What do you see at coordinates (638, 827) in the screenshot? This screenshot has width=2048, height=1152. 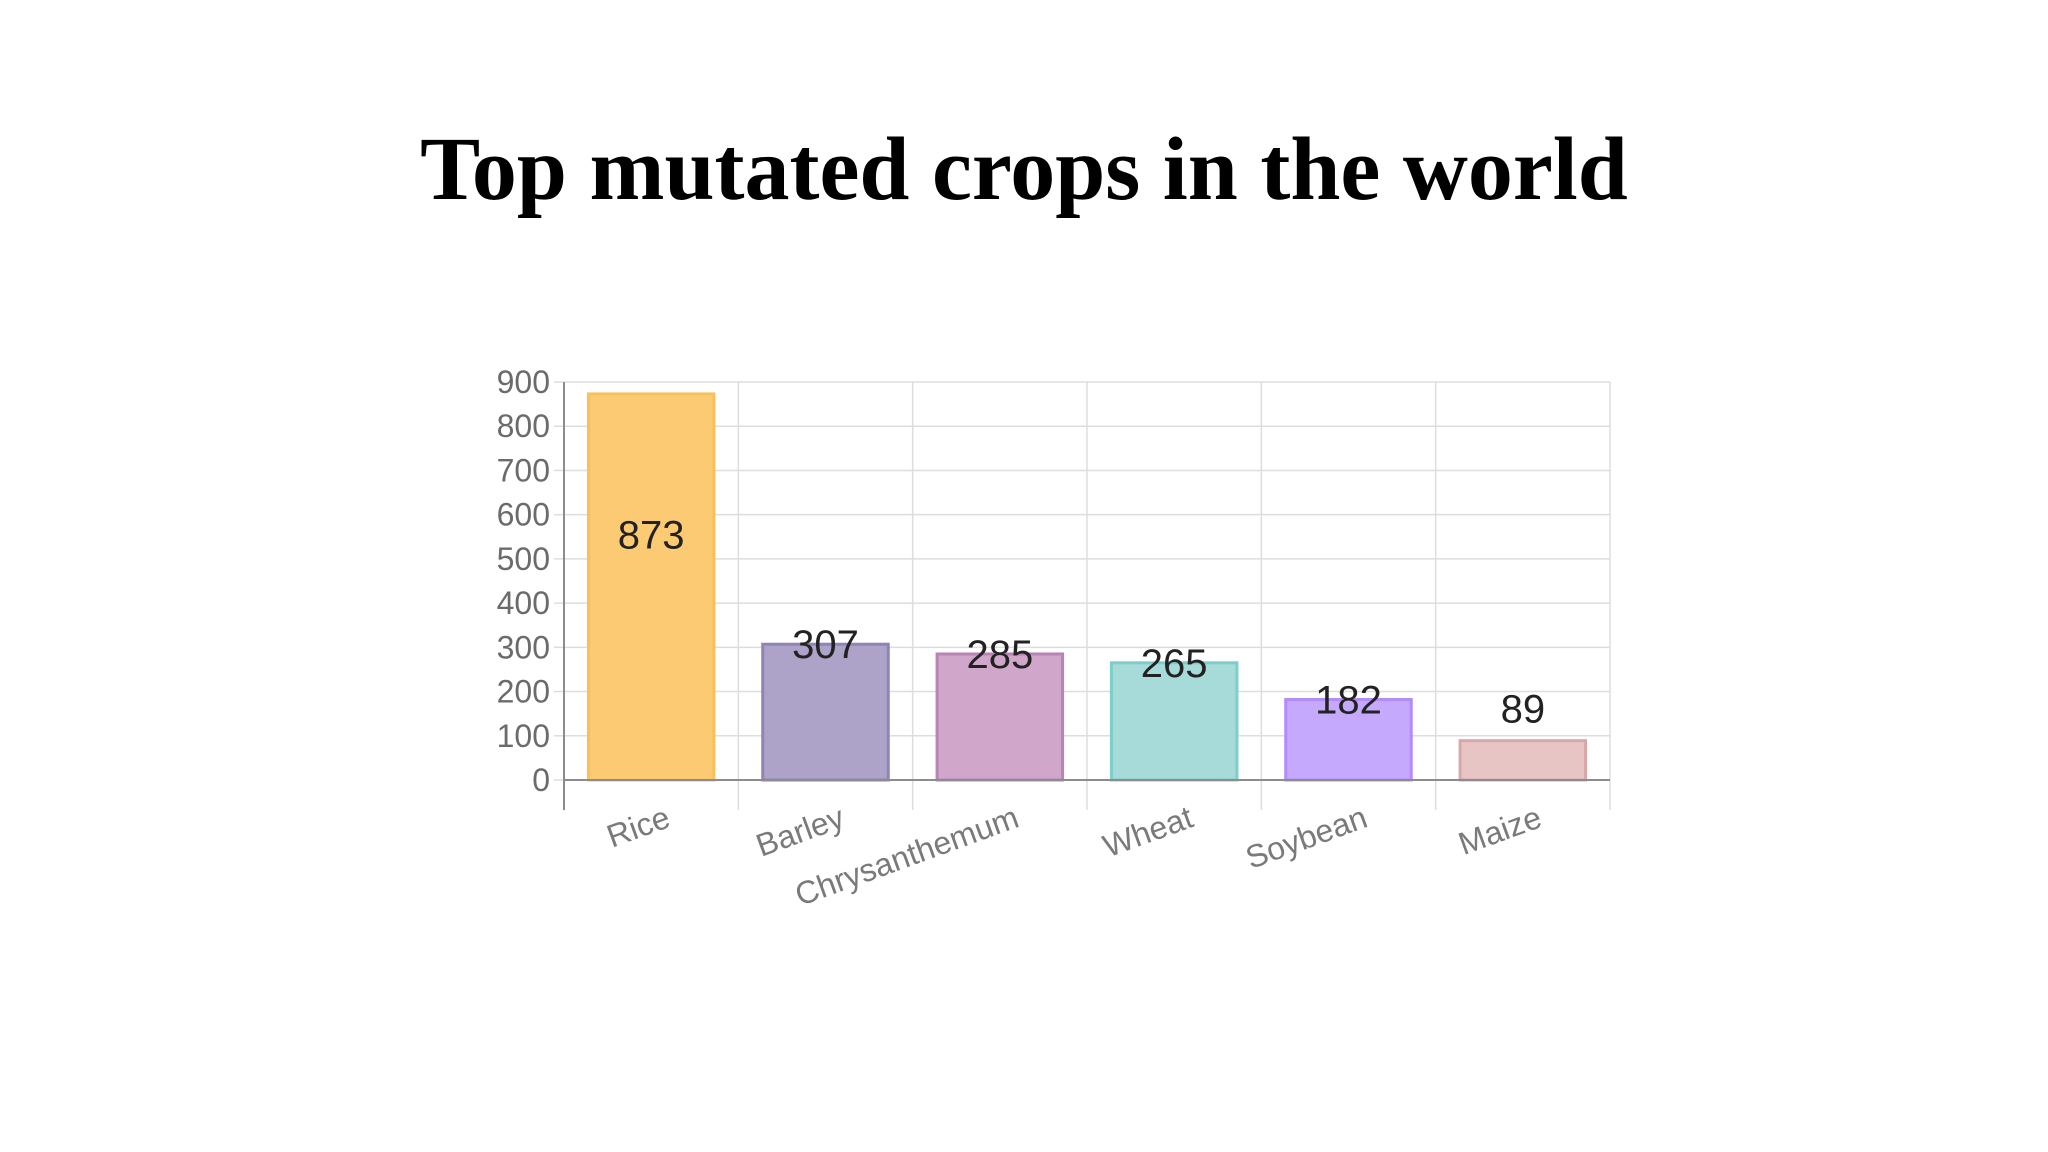 I see `x-tick-label-rice: Rice` at bounding box center [638, 827].